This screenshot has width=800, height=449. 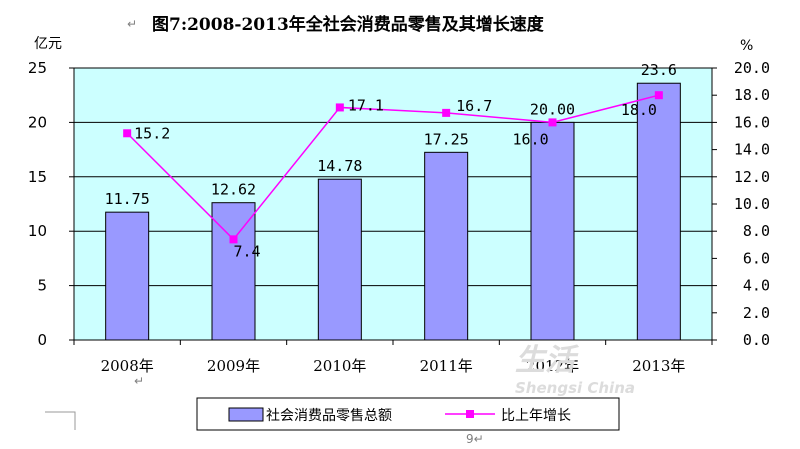 What do you see at coordinates (752, 95) in the screenshot?
I see `right-tick-label-9: 18.0` at bounding box center [752, 95].